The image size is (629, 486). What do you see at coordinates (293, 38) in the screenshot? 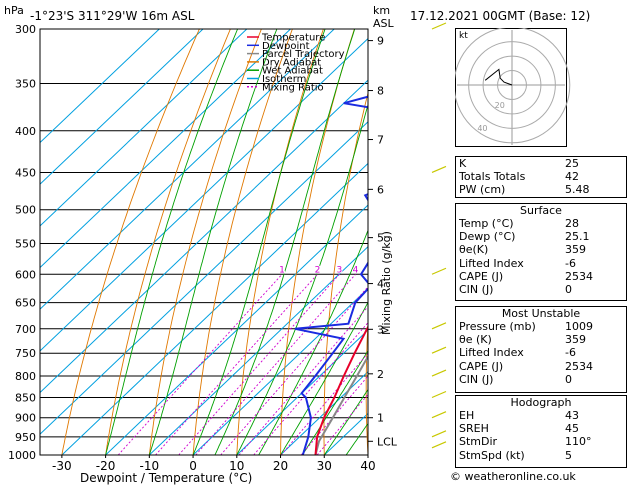
I see `legend-entry: Temperature` at bounding box center [293, 38].